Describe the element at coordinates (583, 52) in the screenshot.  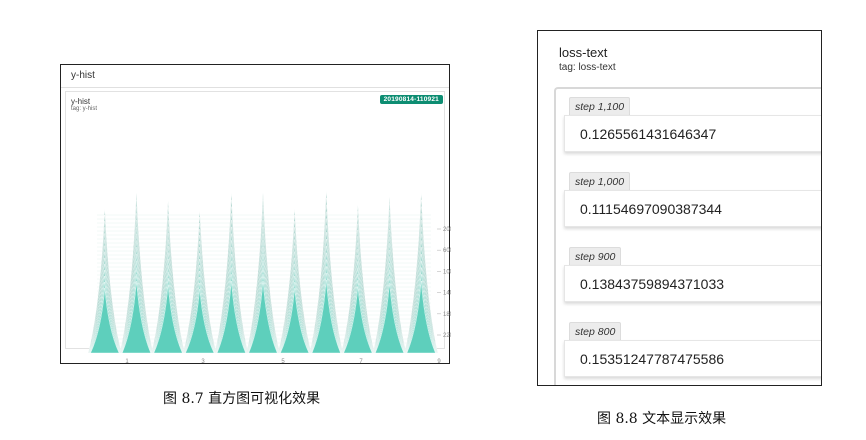
I see `text-panel-title: loss-text` at that location.